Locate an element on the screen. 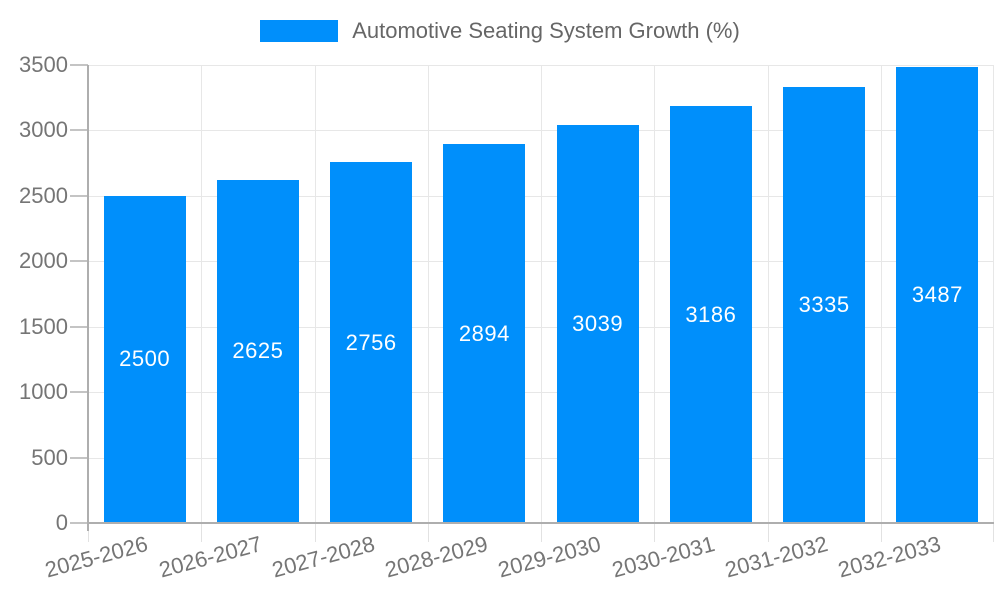 This screenshot has width=1000, height=600. x-axis-category-label: 2032-2033 is located at coordinates (889, 557).